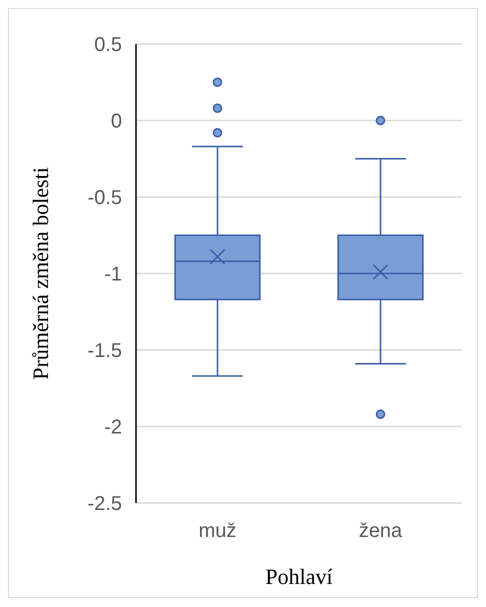  I want to click on y-tick-label: -1.5, so click(105, 351).